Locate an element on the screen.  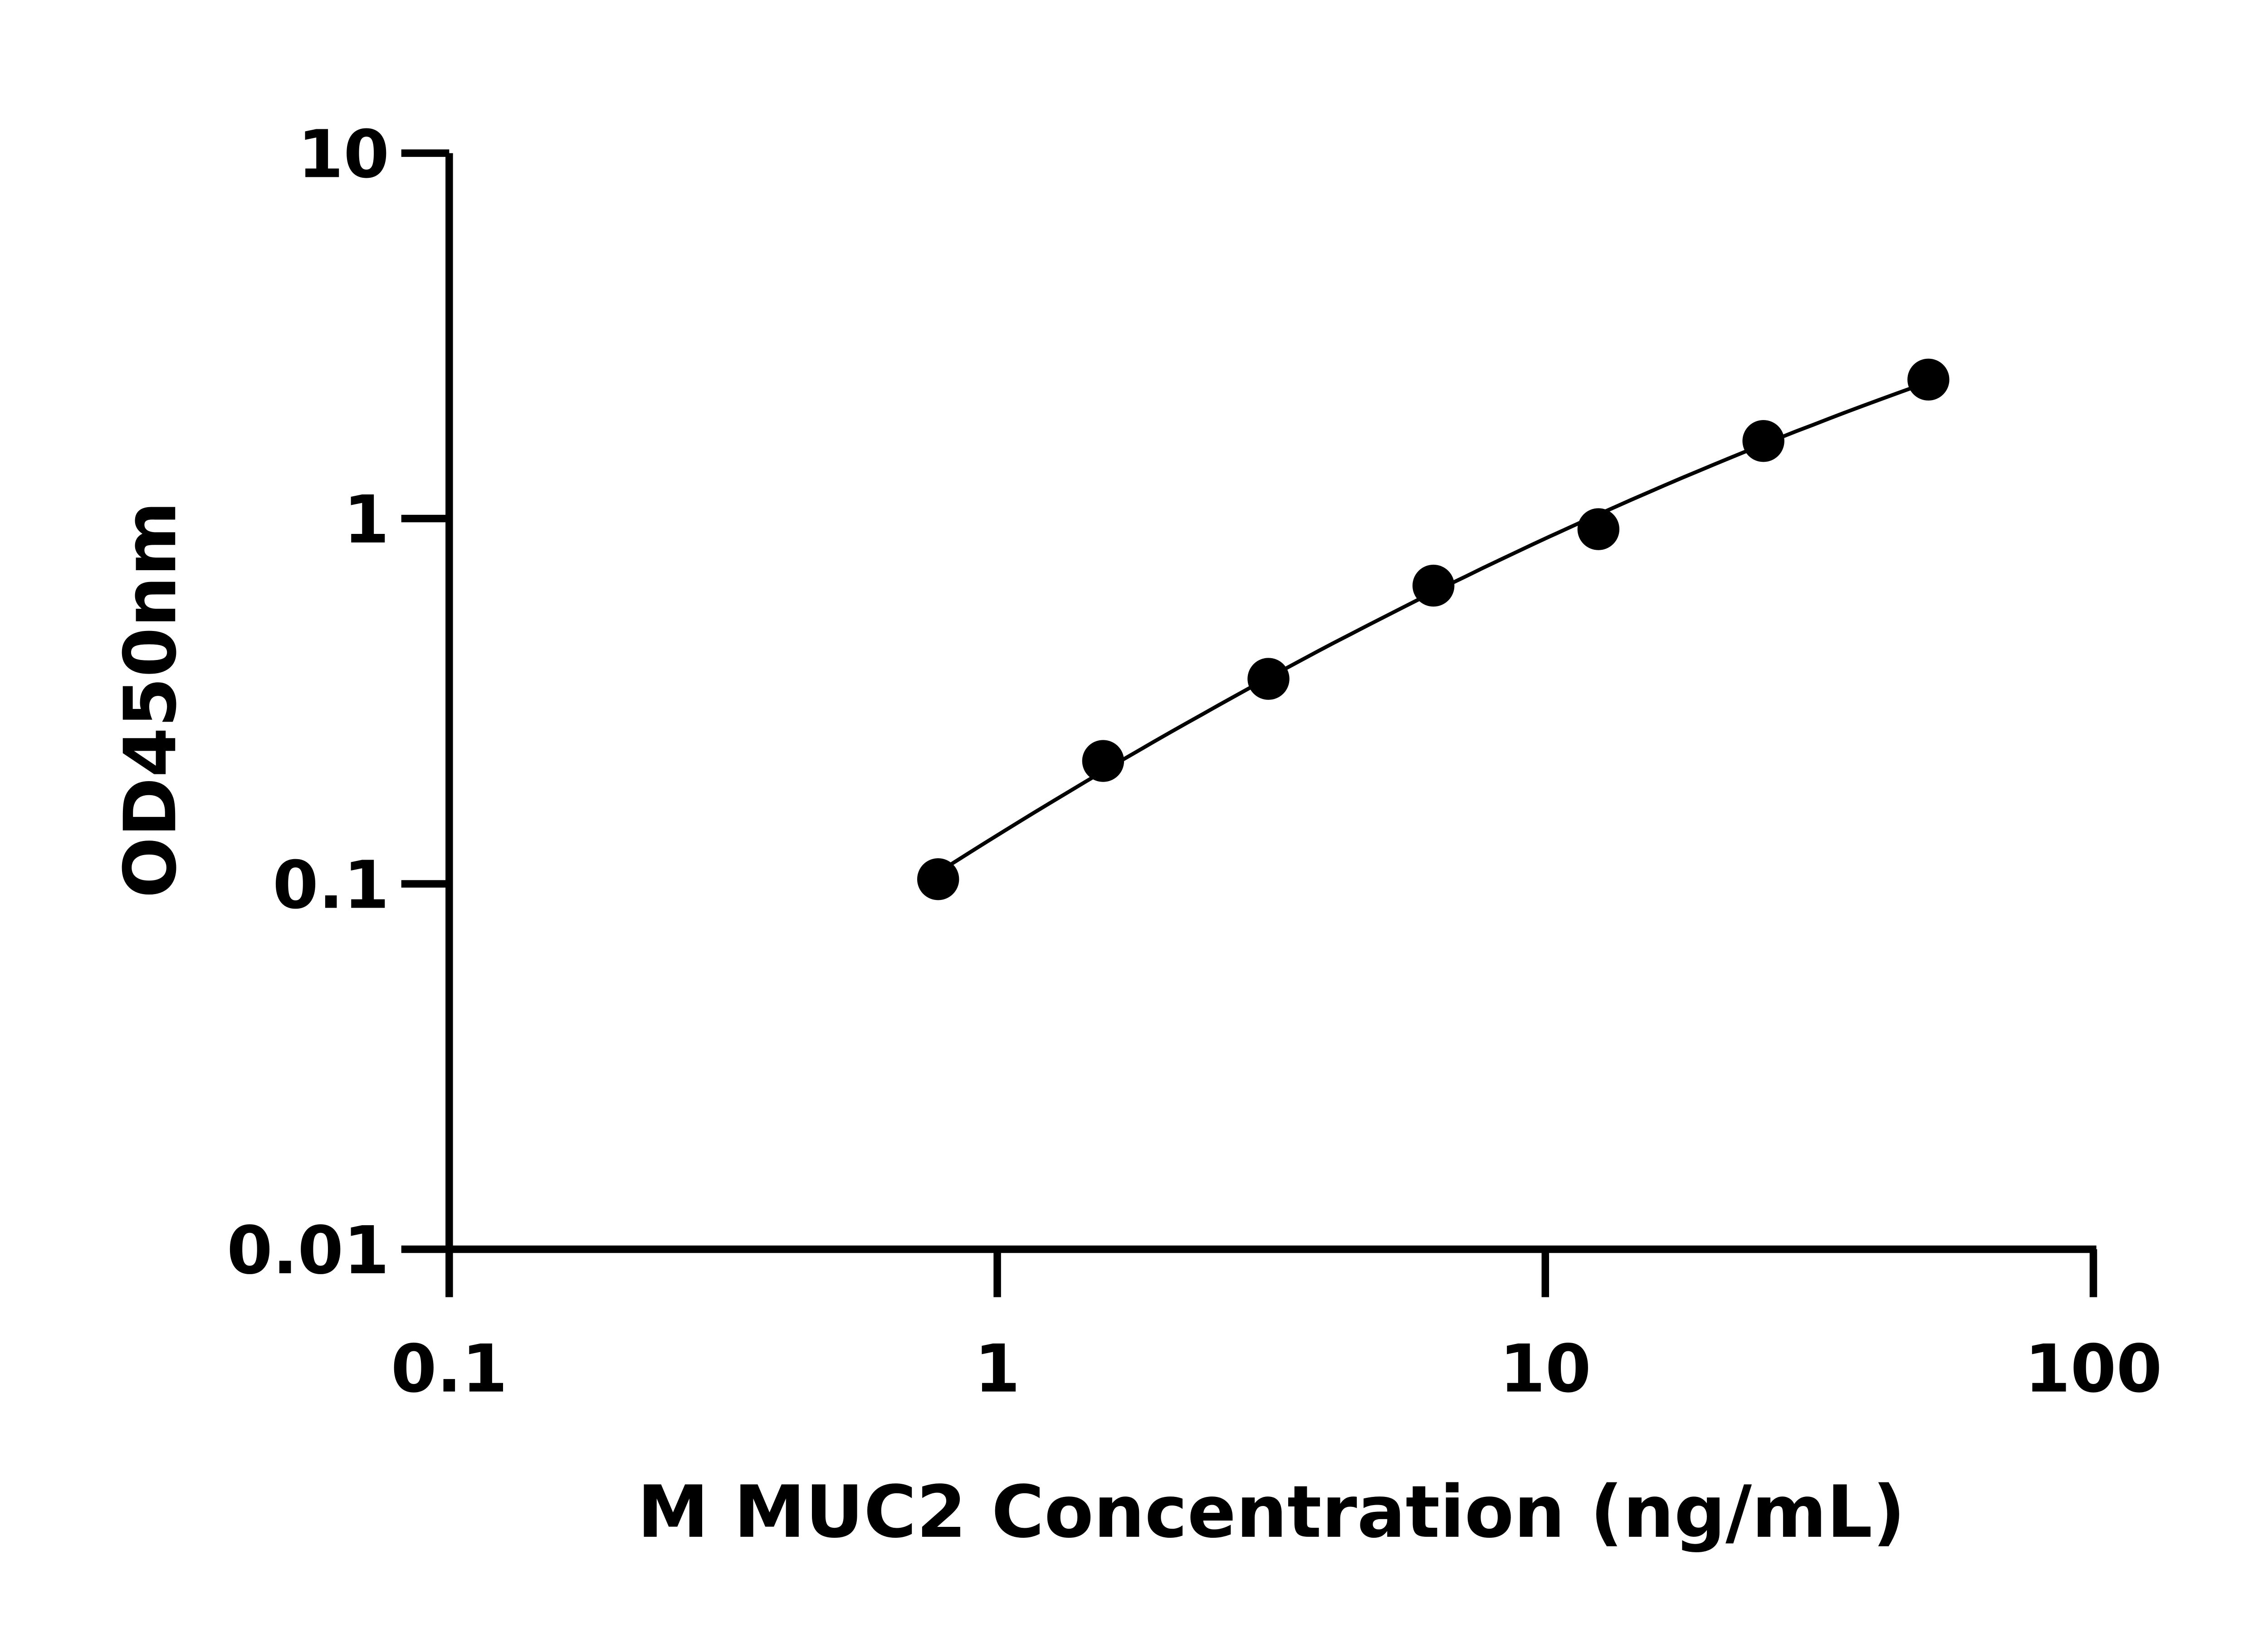
y-tick-label: 0.01 is located at coordinates (308, 1251).